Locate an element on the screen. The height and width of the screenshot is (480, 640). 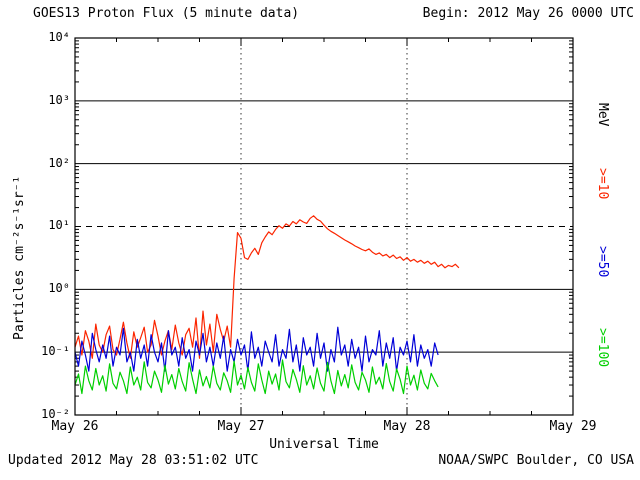
series-label-ge100: >=100 is located at coordinates (602, 348).